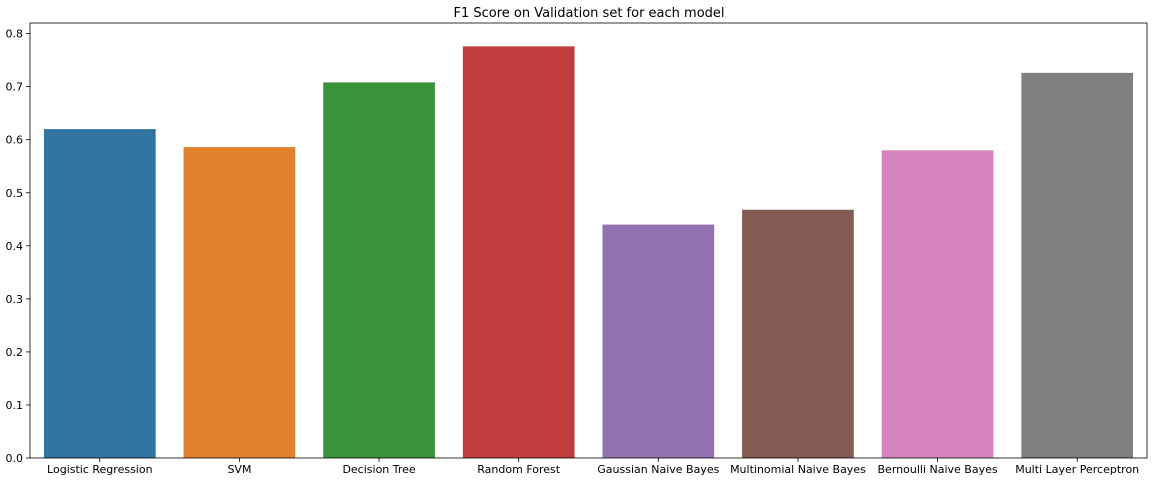 The image size is (1153, 486). I want to click on x-tick-label: Random Forest, so click(518, 469).